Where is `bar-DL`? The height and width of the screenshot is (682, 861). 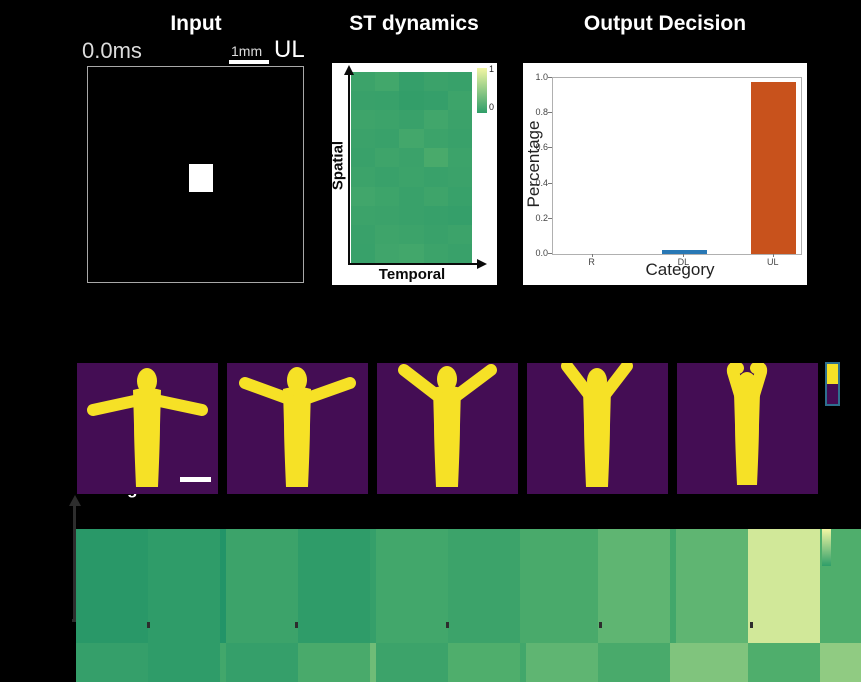
bar-DL is located at coordinates (684, 252).